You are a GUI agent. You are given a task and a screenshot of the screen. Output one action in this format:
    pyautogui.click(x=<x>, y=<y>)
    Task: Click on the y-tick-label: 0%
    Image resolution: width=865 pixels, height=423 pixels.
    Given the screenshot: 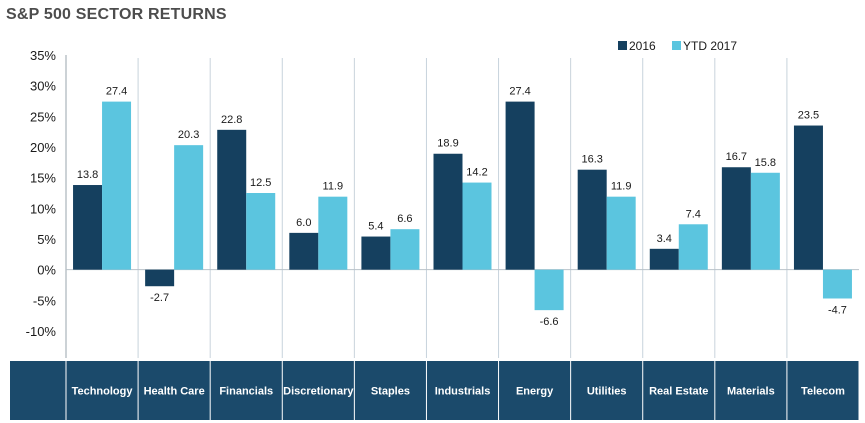 What is the action you would take?
    pyautogui.click(x=46, y=270)
    